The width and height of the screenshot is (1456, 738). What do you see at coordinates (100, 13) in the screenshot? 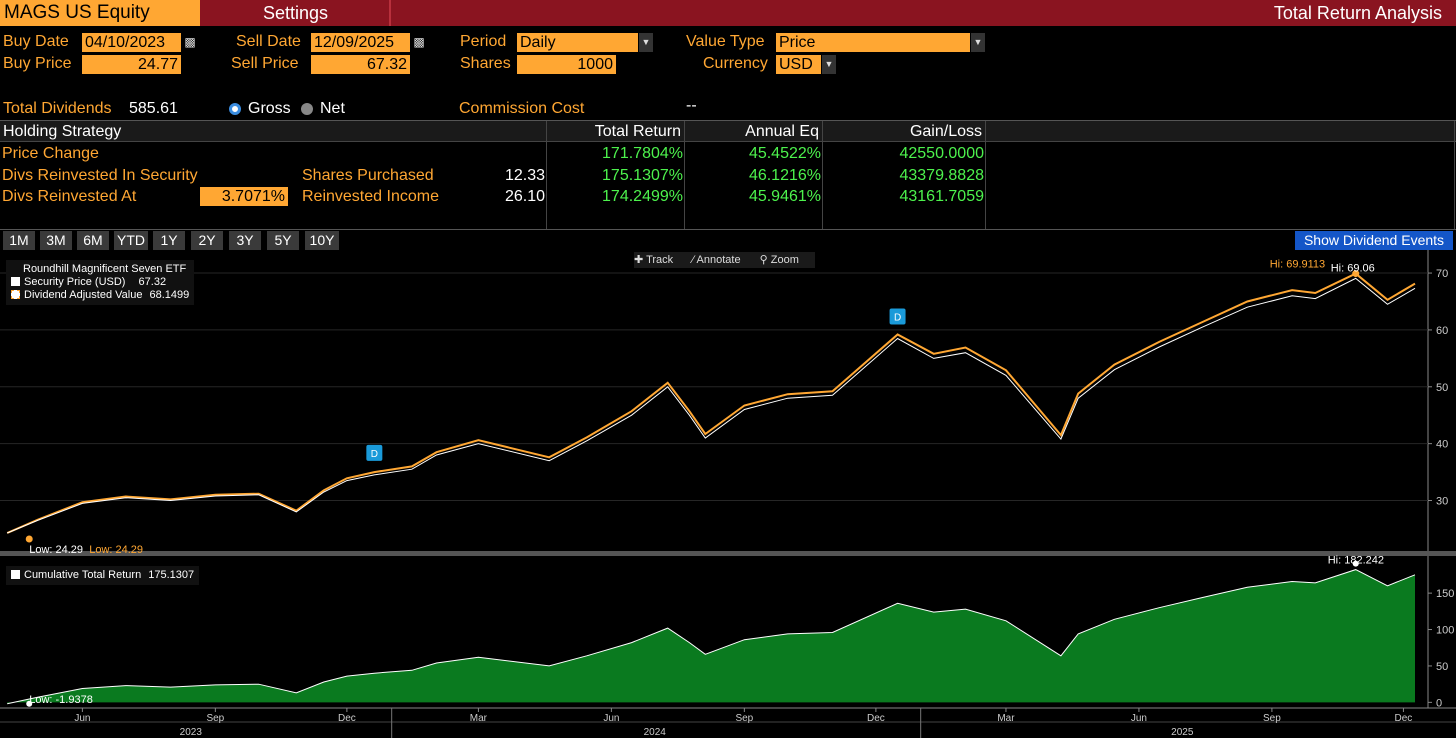
I see `ticker-input: MAGS US Equity` at bounding box center [100, 13].